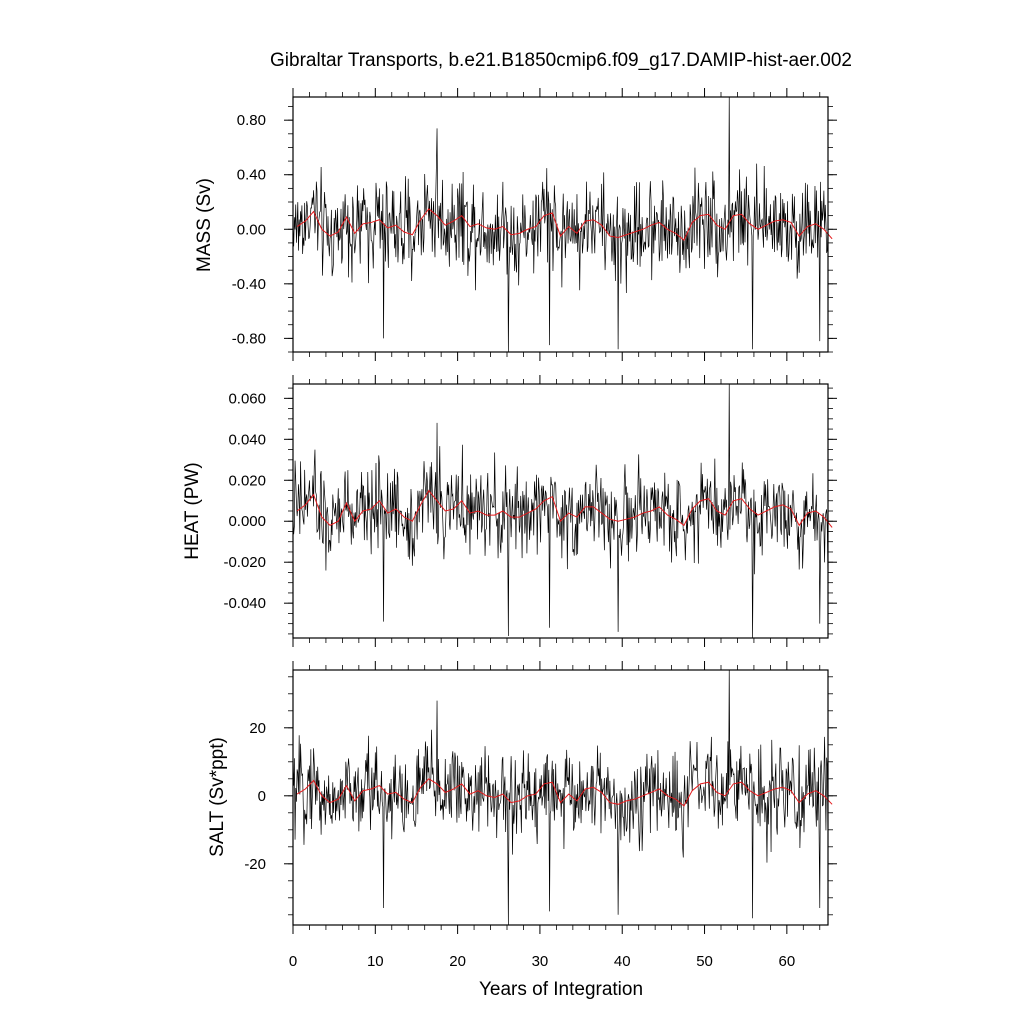 This screenshot has height=1024, width=1024. I want to click on x-tick-label-60: 60, so click(787, 961).